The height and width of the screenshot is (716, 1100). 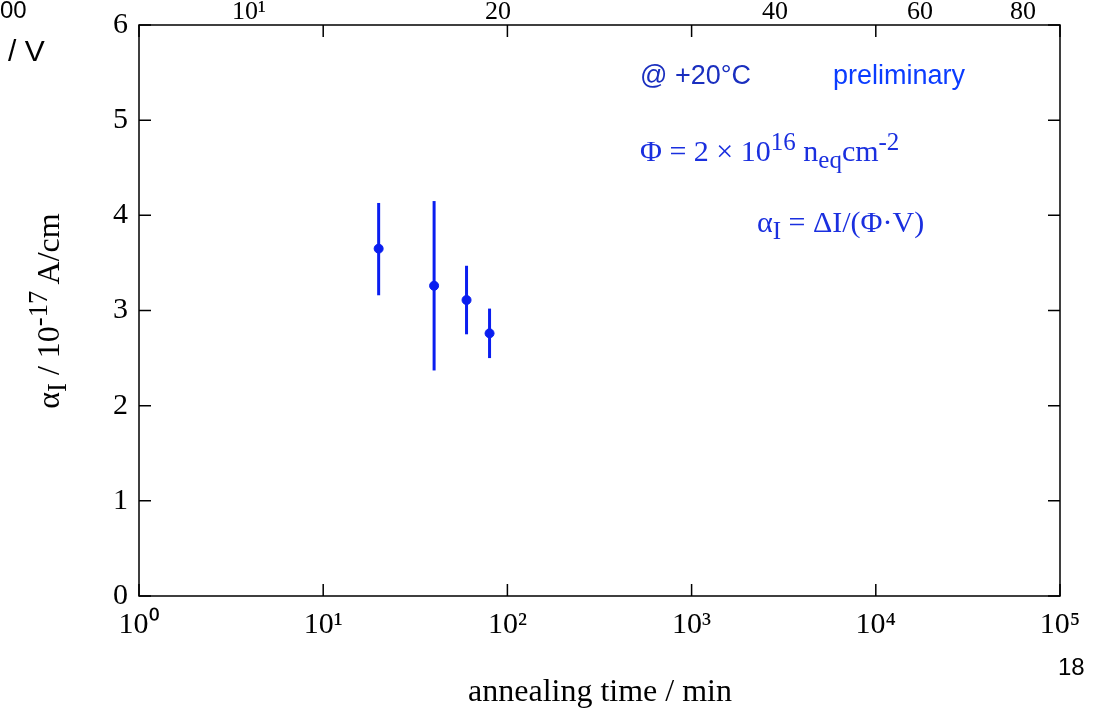 What do you see at coordinates (120, 308) in the screenshot?
I see `y-tick-label: 3` at bounding box center [120, 308].